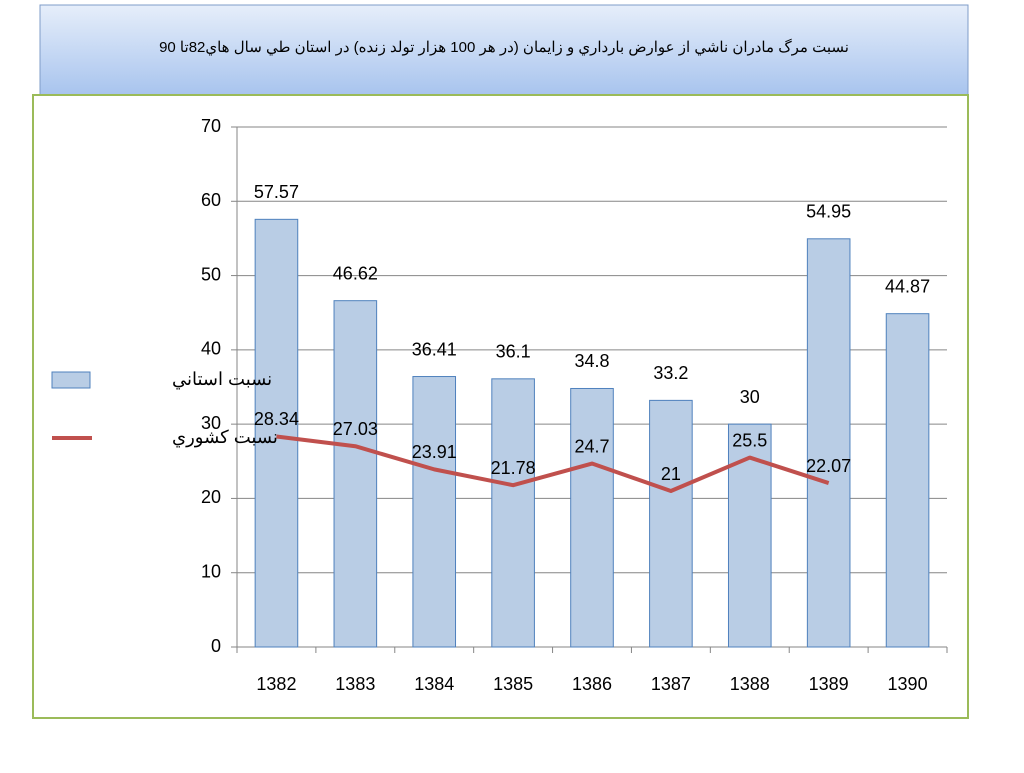  I want to click on data-label: 33.2, so click(670, 373).